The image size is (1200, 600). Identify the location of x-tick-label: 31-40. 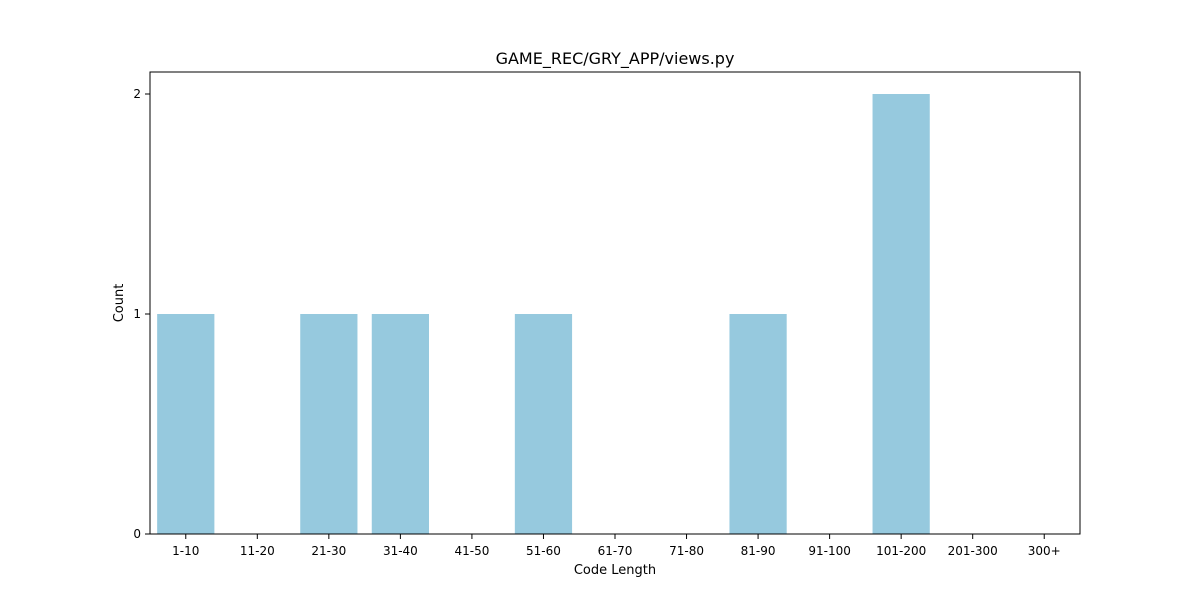
(400, 551).